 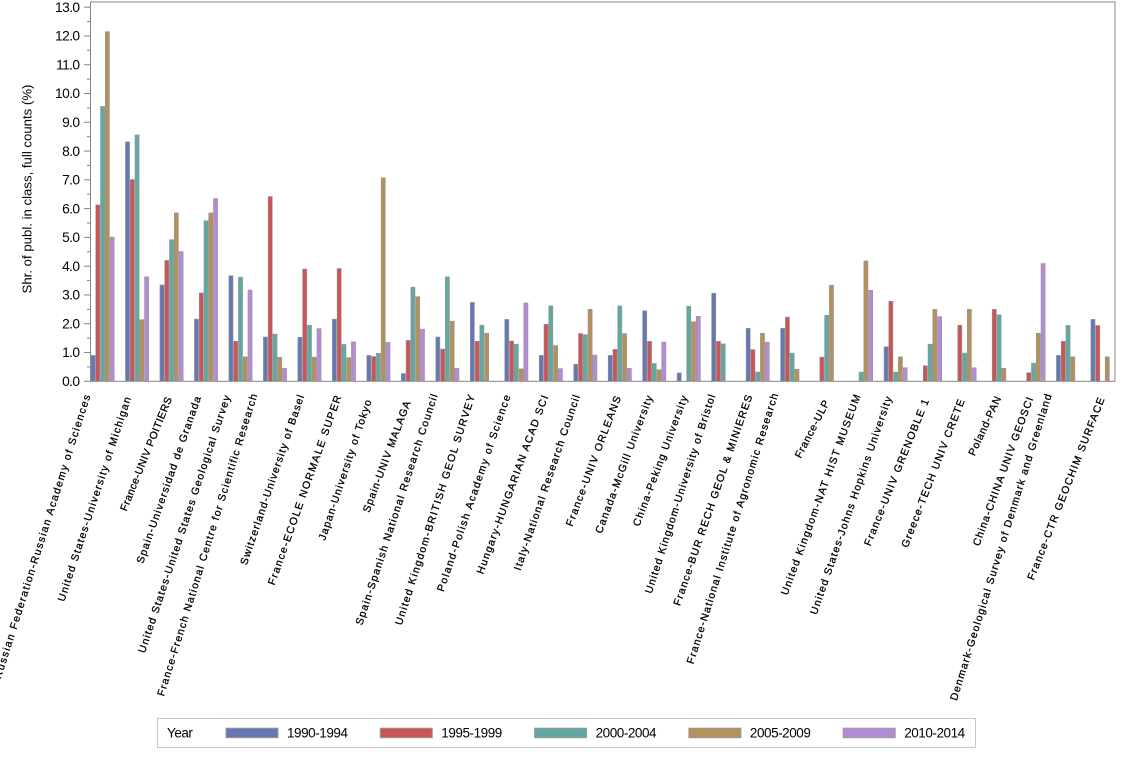 I want to click on svg-text: 5.0, so click(x=71, y=237).